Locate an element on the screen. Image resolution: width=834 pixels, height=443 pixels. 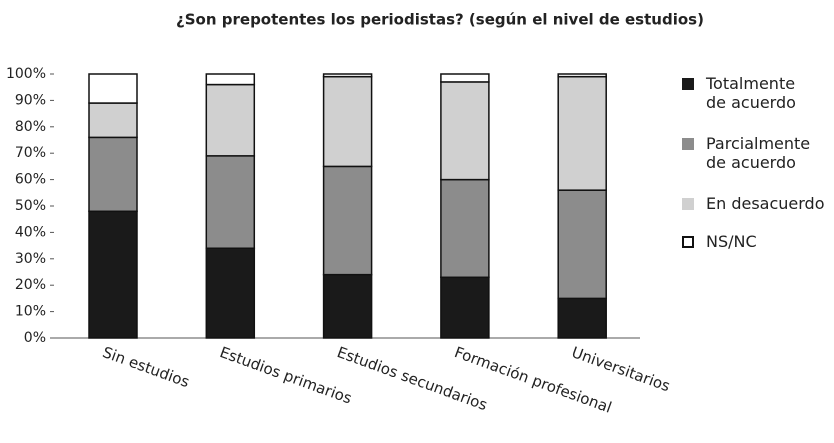
y-tick-label: 10% is located at coordinates (30, 312).